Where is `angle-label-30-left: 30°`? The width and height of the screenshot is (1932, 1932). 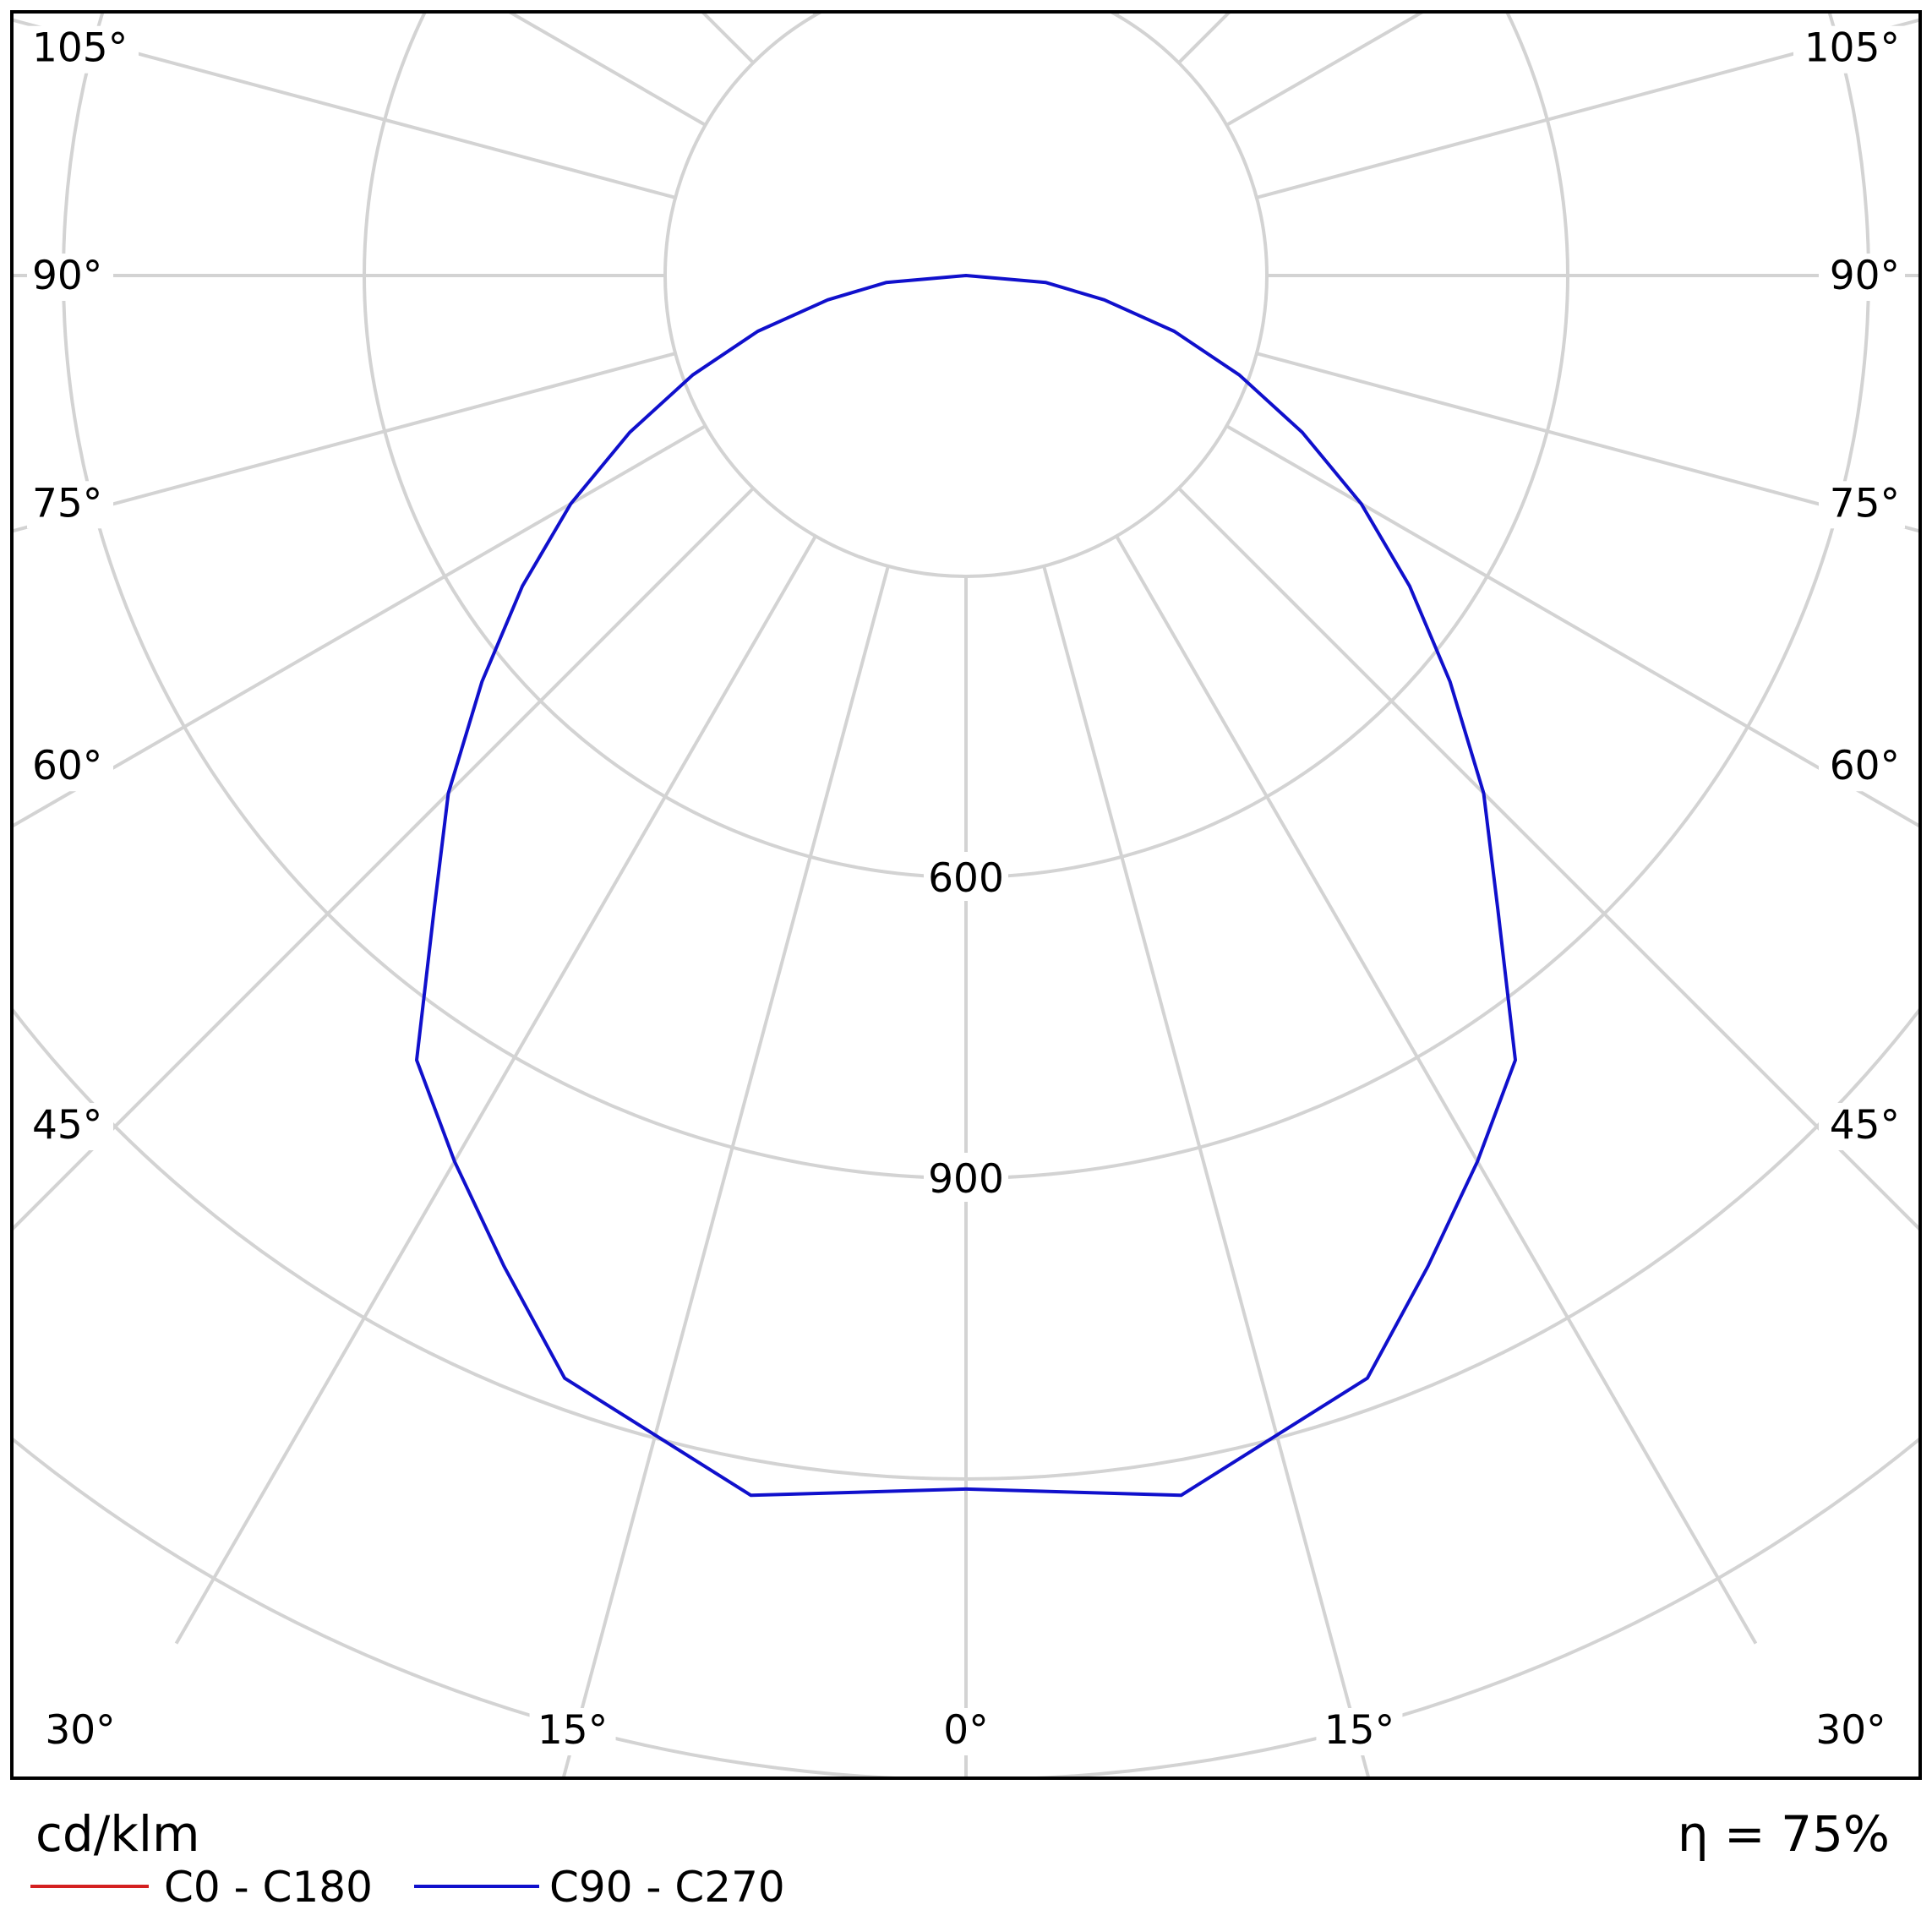
angle-label-30-left: 30° is located at coordinates (80, 1730).